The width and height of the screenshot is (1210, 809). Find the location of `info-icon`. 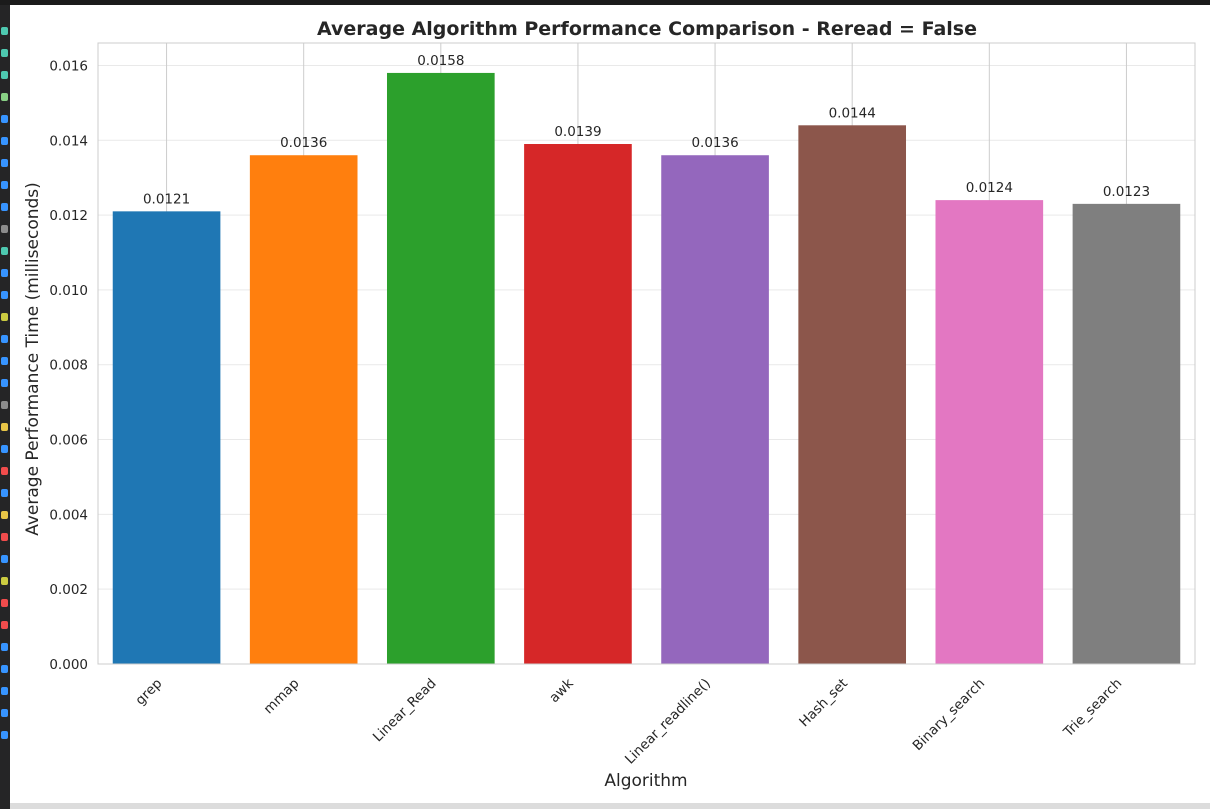

info-icon is located at coordinates (4, 493).